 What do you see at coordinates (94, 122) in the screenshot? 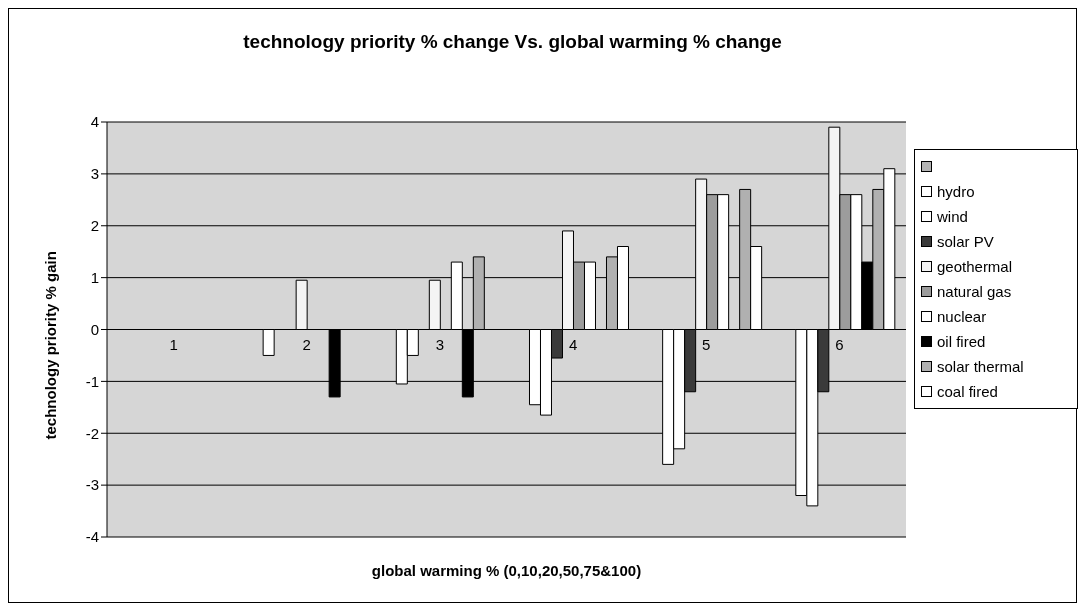
I see `y-tick-label: 4` at bounding box center [94, 122].